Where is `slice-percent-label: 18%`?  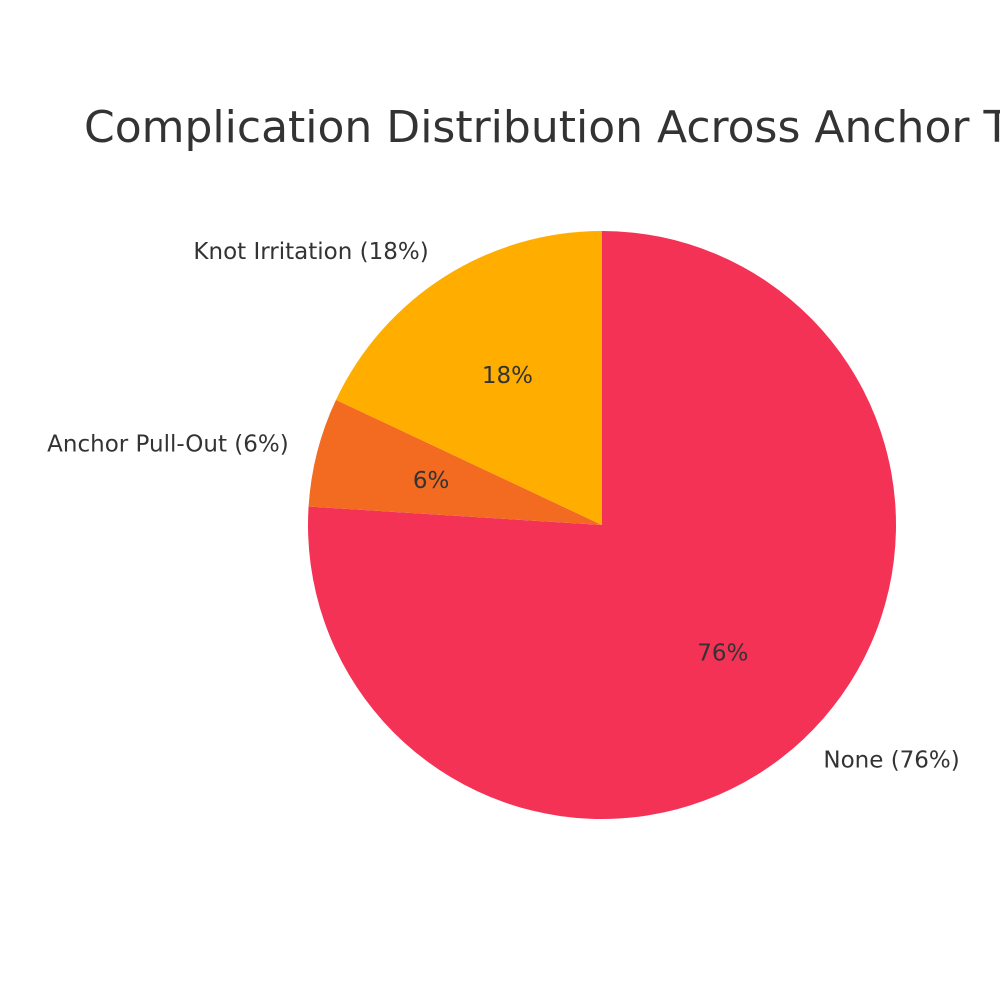 slice-percent-label: 18% is located at coordinates (507, 376).